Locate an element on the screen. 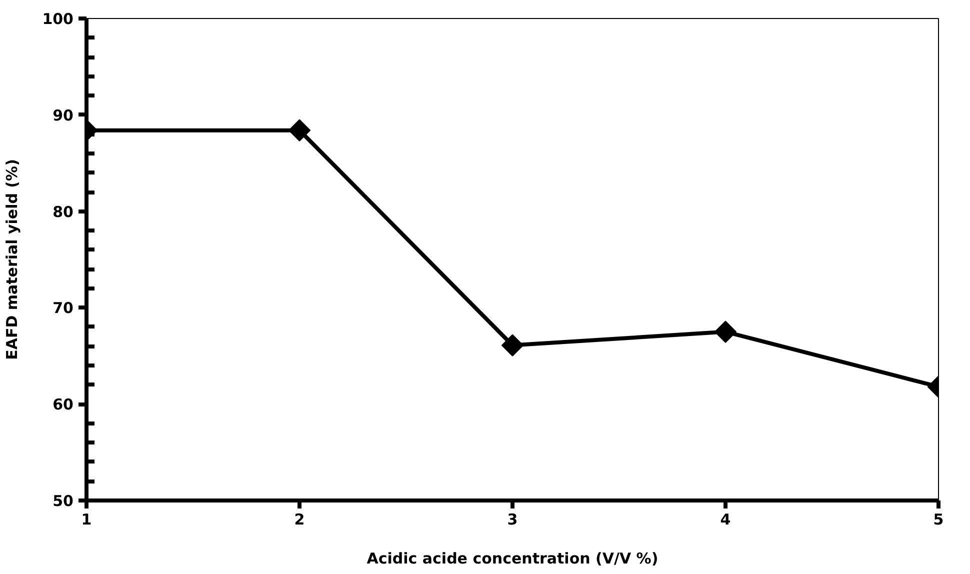  x-axis-title: Acidic acide concentration (V/V %) is located at coordinates (512, 559).